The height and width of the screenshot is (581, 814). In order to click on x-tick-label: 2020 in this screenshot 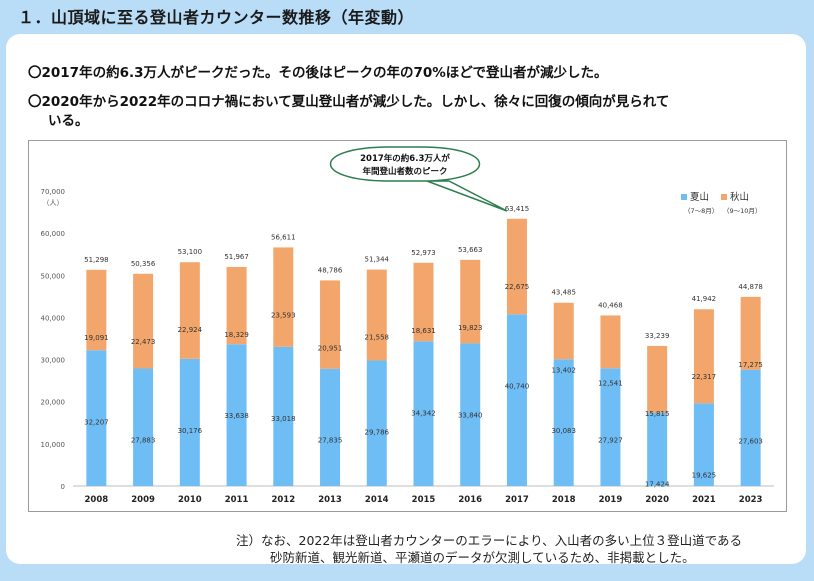, I will do `click(657, 500)`.